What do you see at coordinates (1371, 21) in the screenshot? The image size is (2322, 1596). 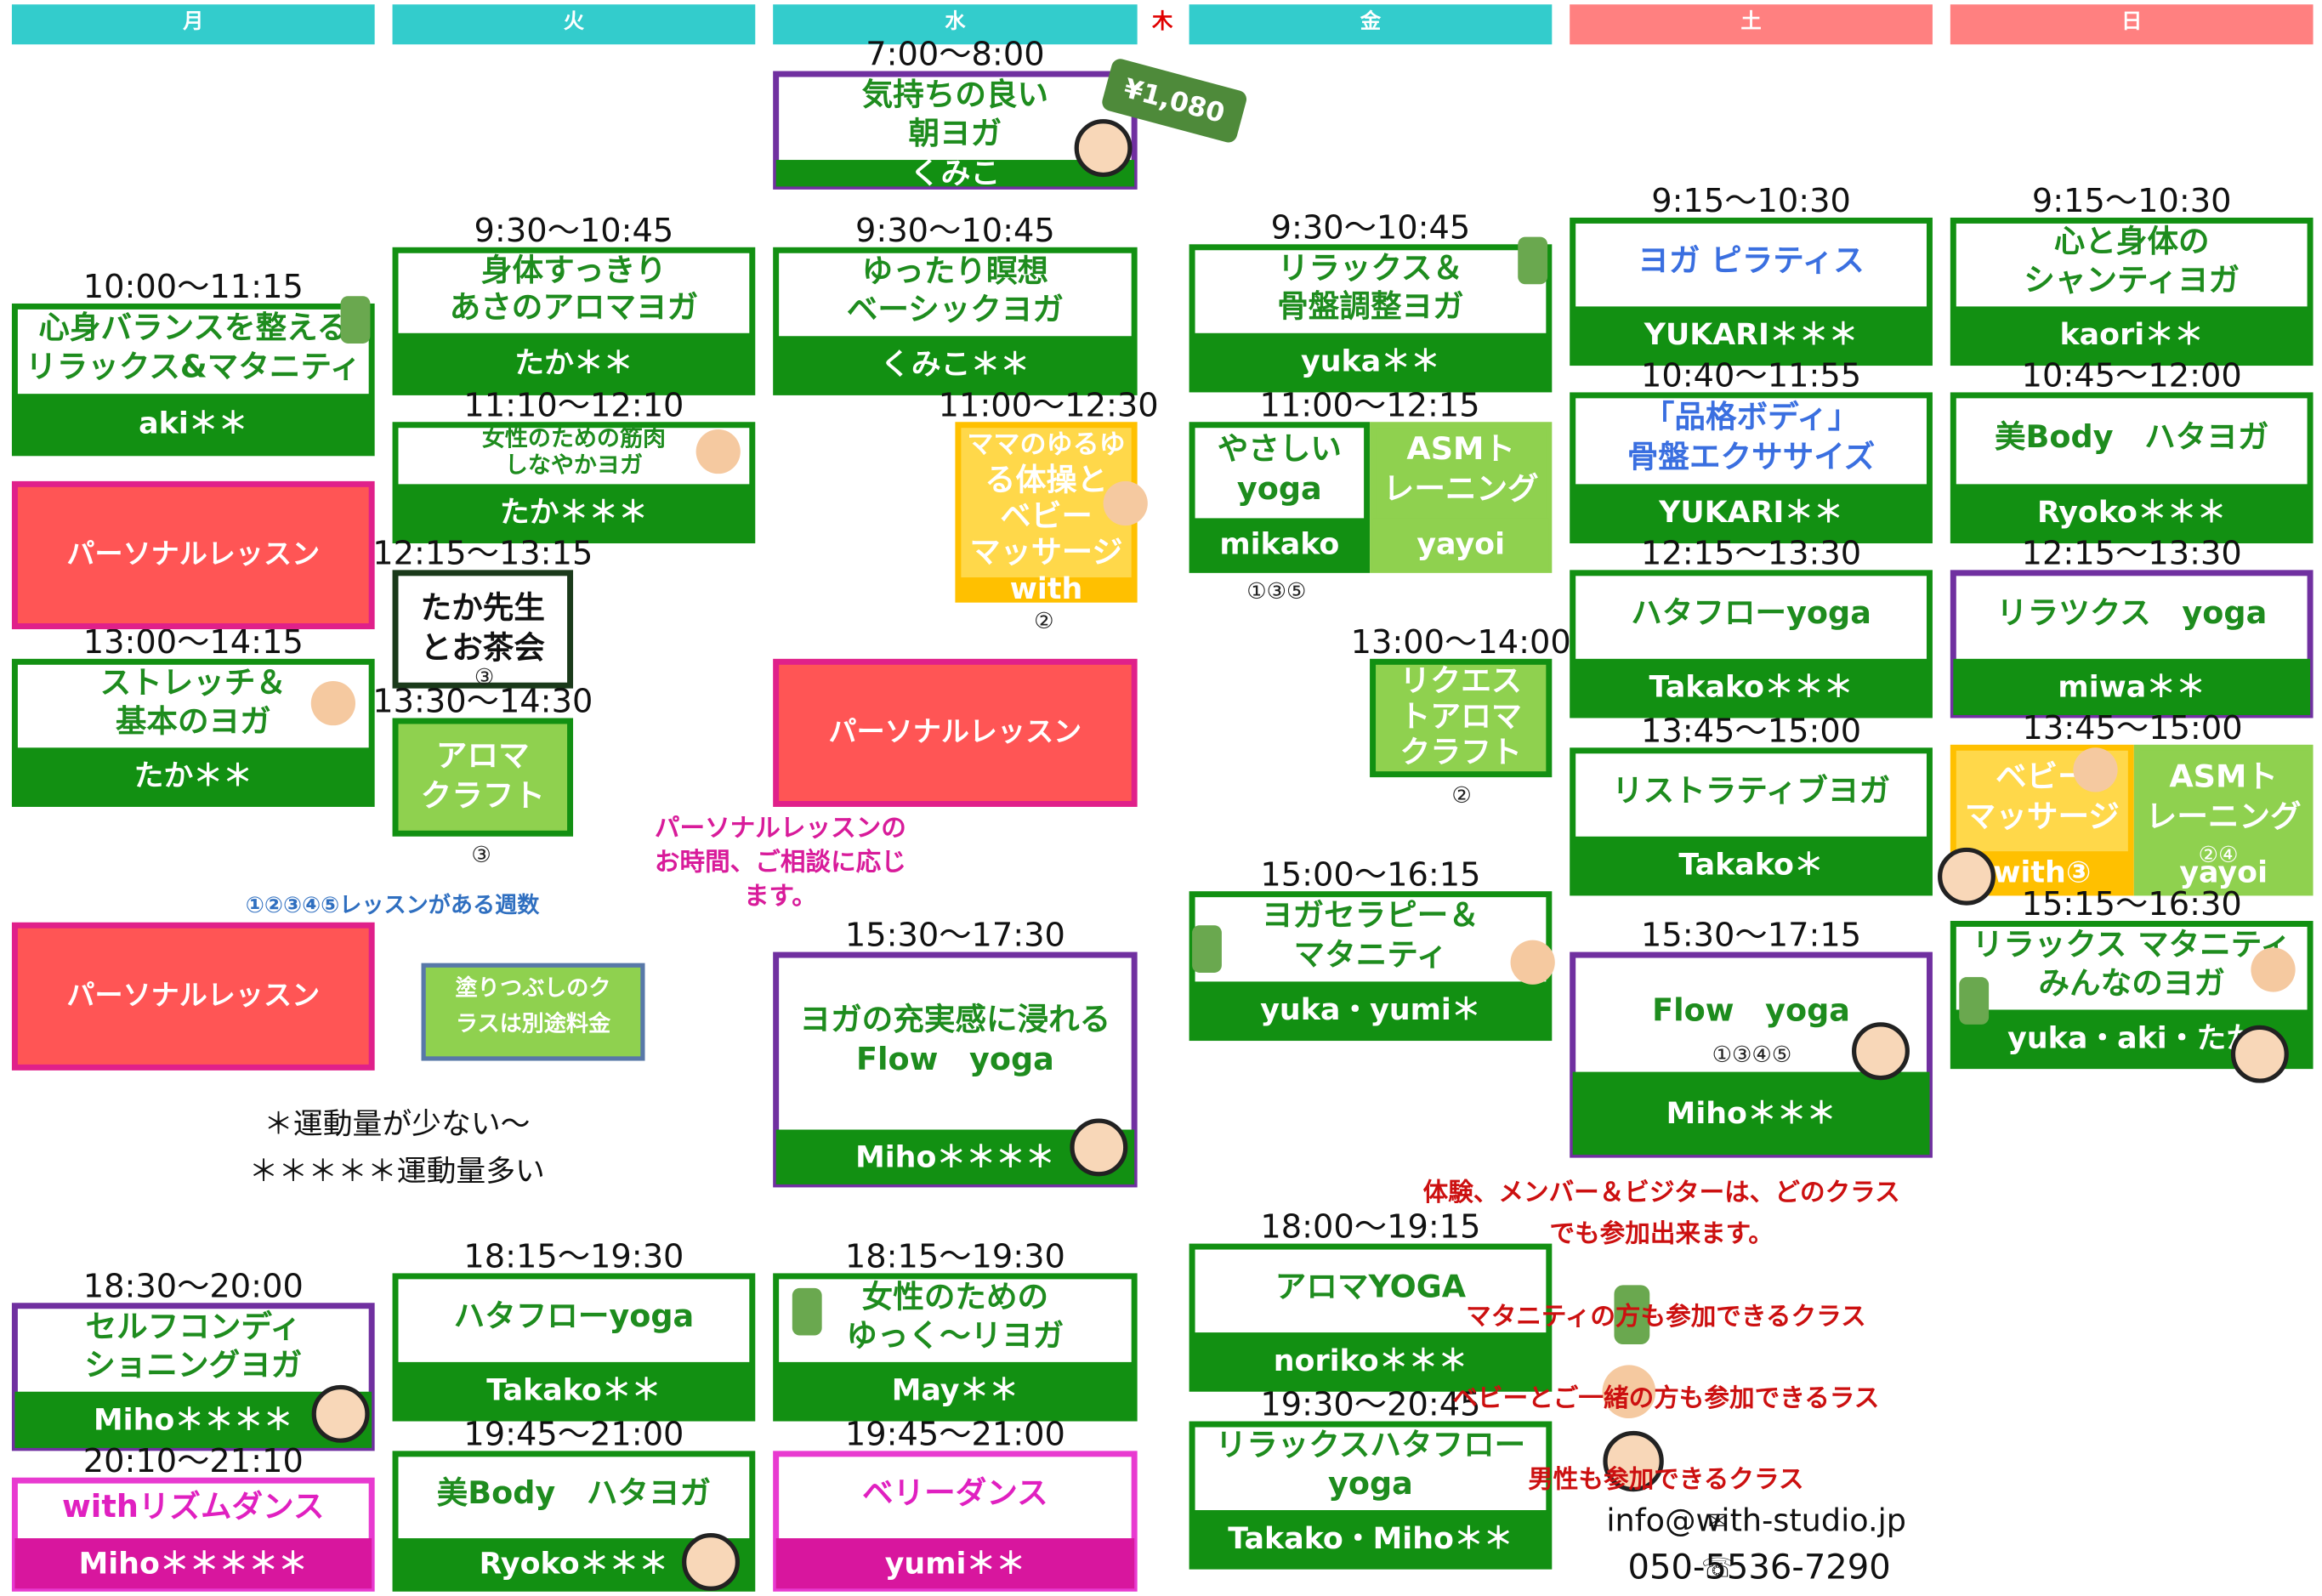 I see `day-label: 金` at bounding box center [1371, 21].